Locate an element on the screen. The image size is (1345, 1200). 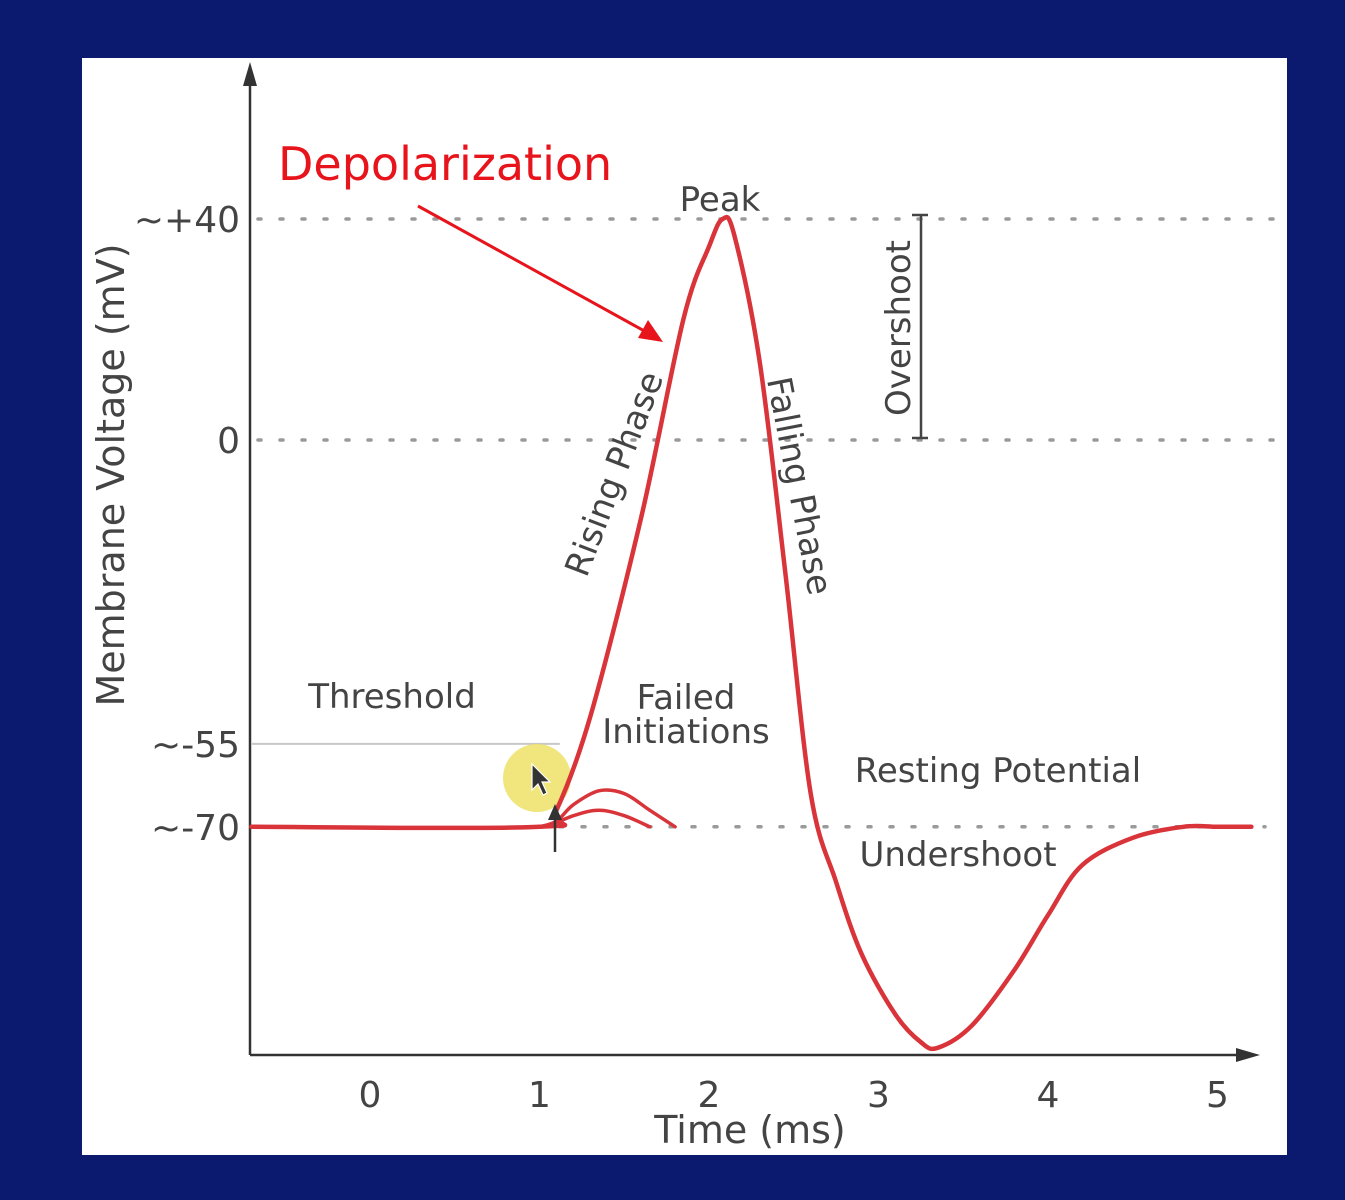
x-axis-arrow-icon is located at coordinates (1248, 1055).